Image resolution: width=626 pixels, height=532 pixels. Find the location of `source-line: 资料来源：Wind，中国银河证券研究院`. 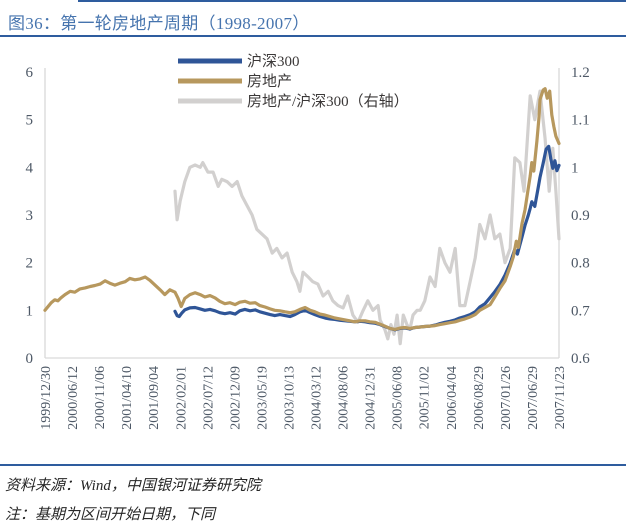

source-line: 资料来源：Wind，中国银河证券研究院 is located at coordinates (133, 486).